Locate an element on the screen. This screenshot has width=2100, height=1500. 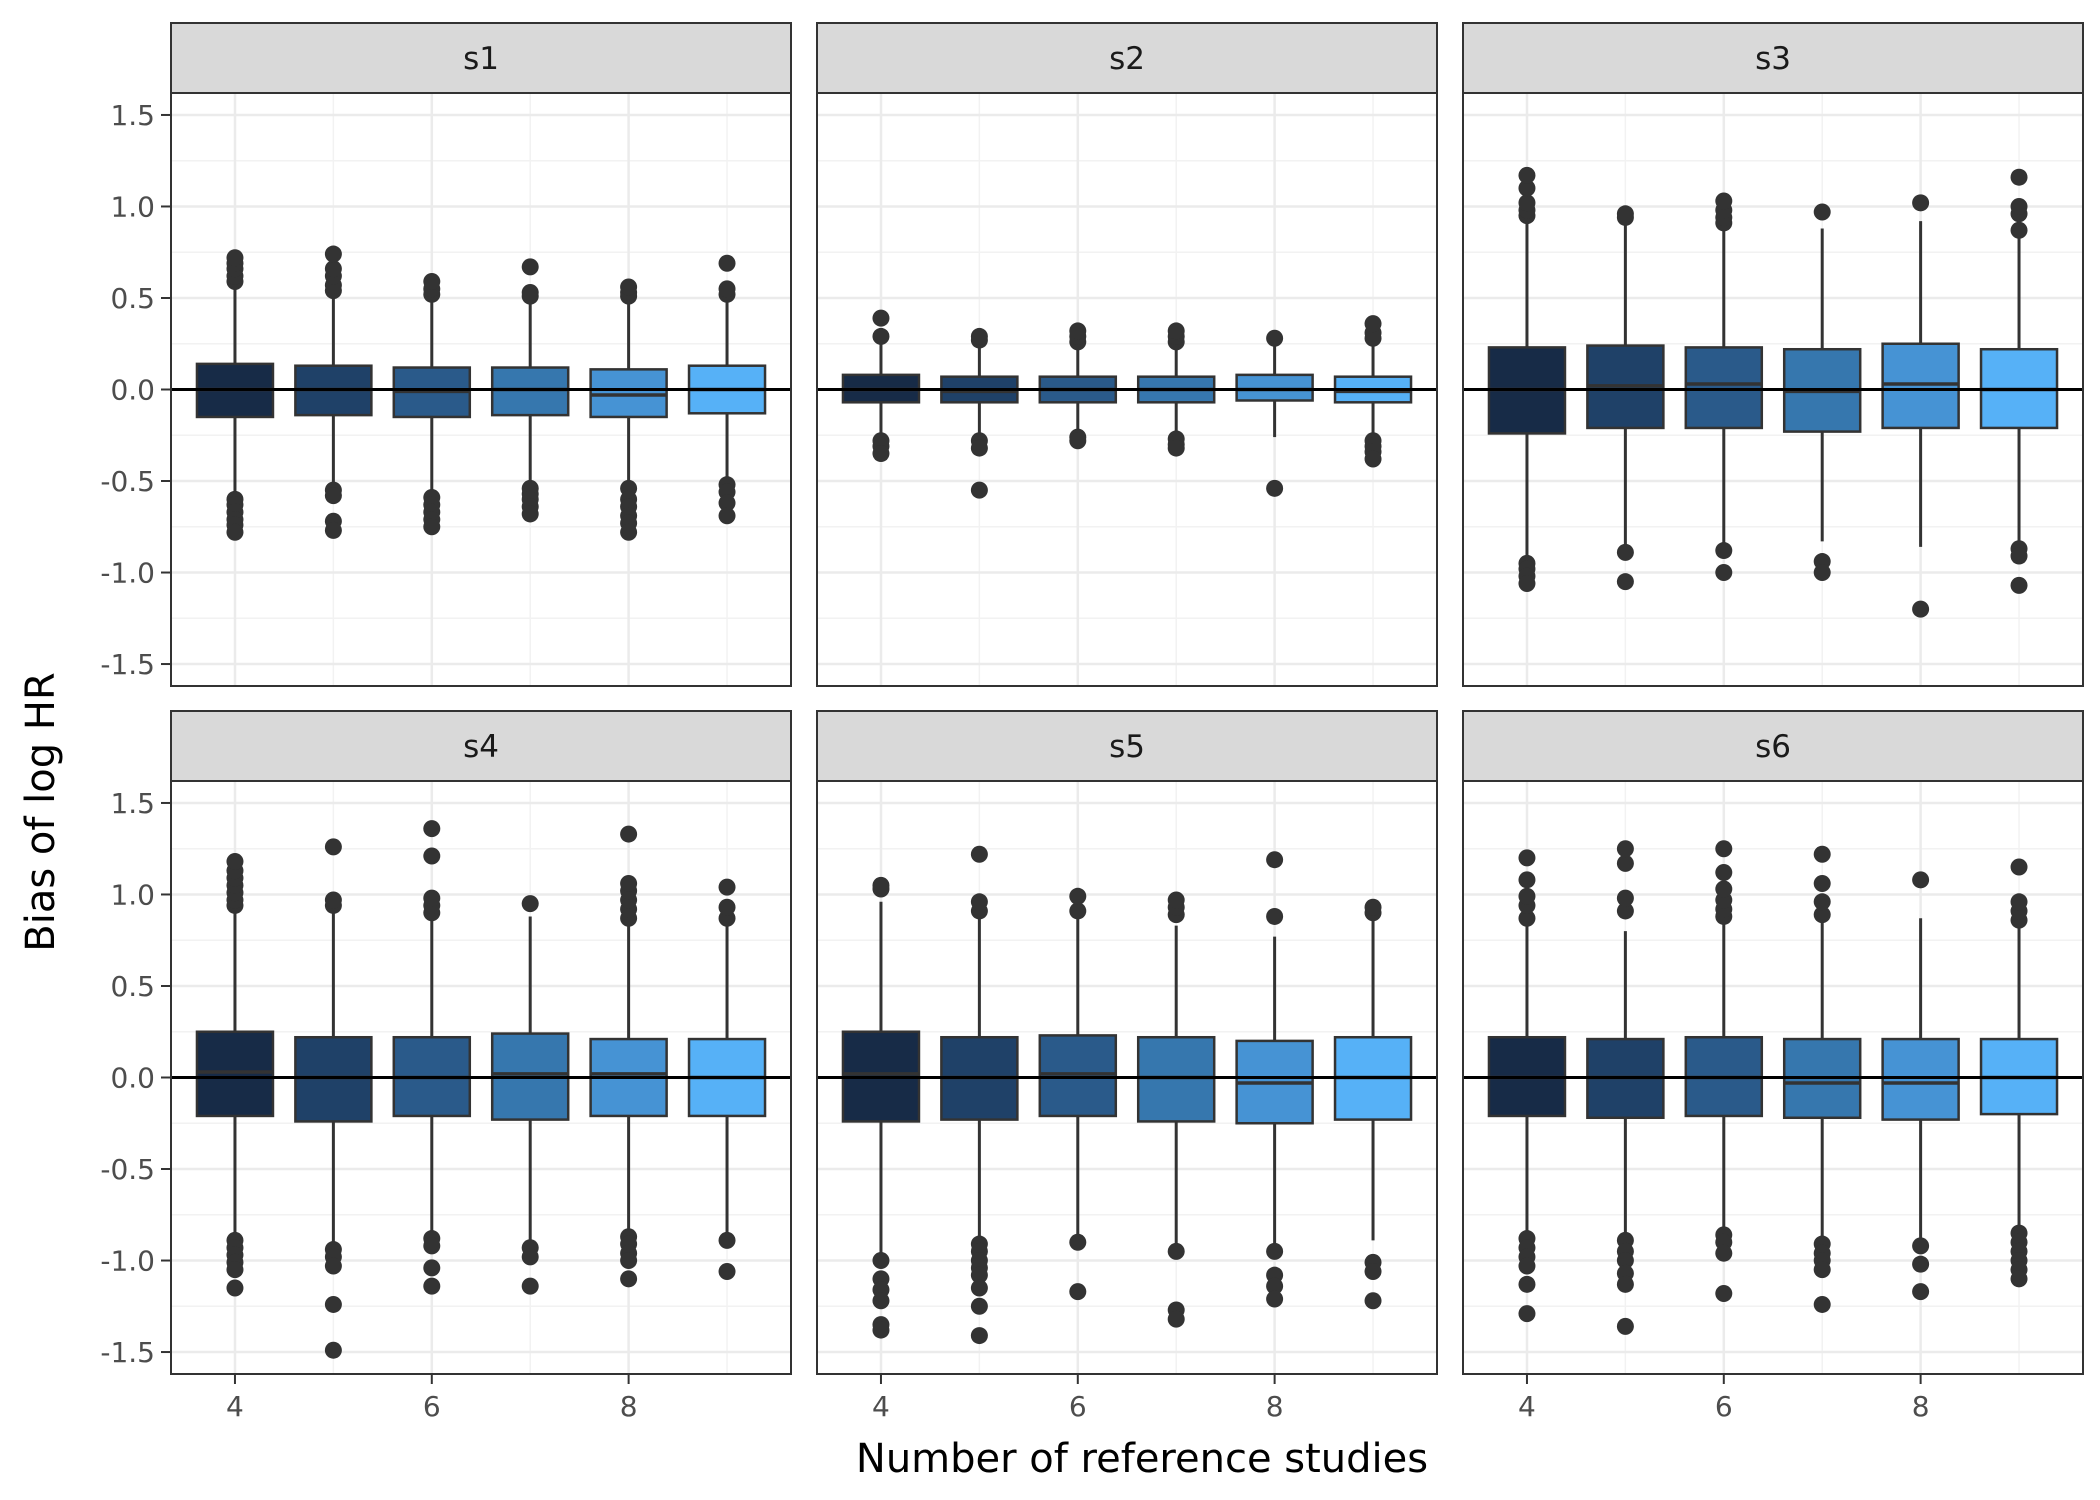
x-axes: 4 6 8 4 6 8 4 6 8 is located at coordinates (1078, 1398).